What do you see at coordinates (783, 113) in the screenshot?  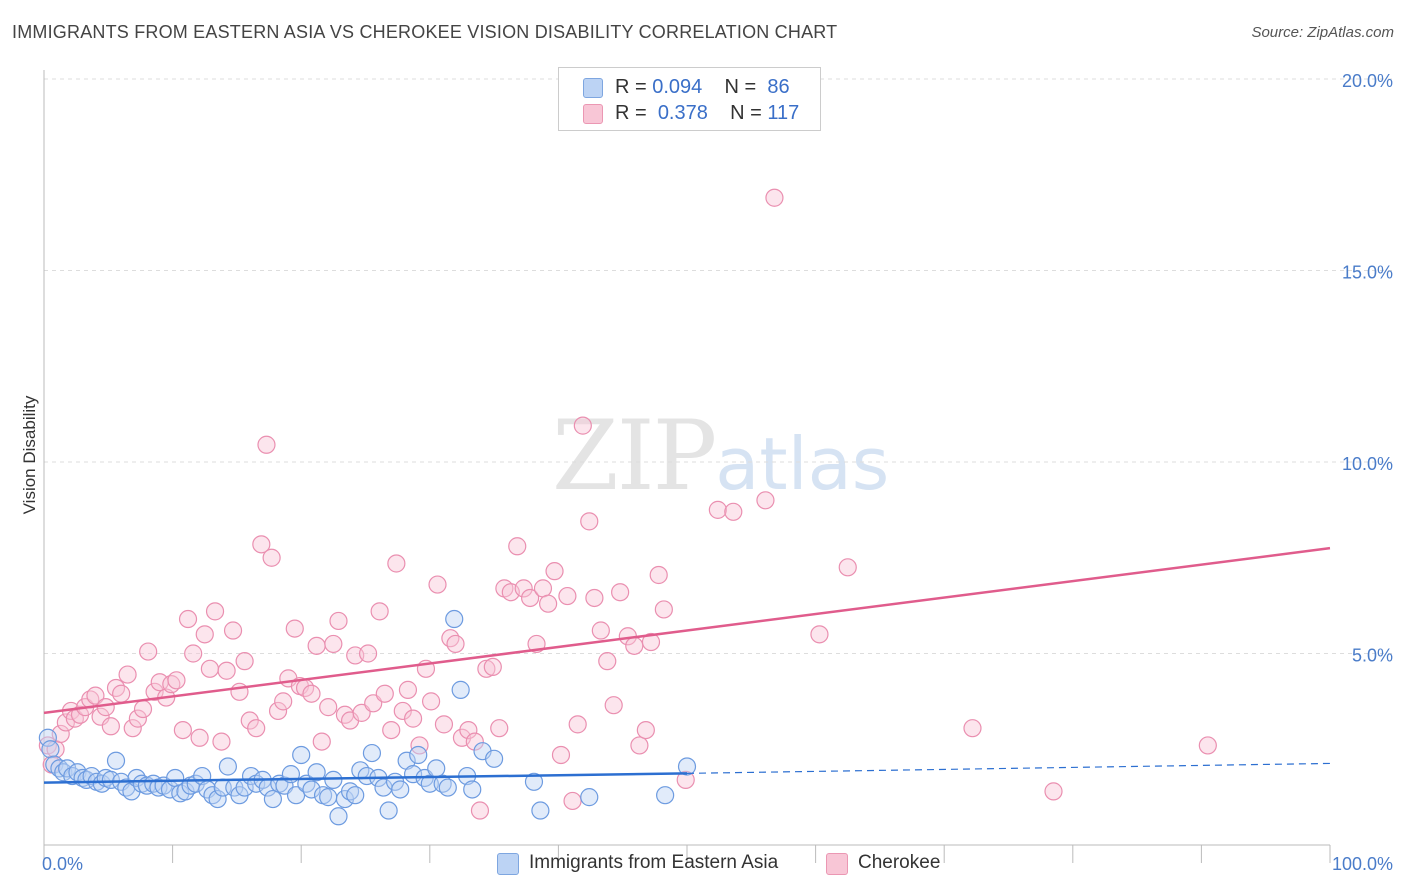 I see `n-value-cherokee: 117` at bounding box center [783, 113].